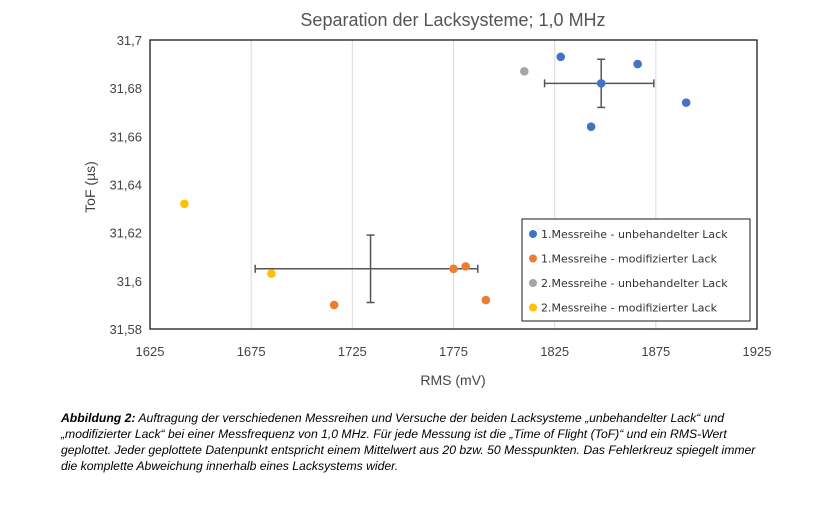 Image resolution: width=823 pixels, height=515 pixels. I want to click on x-tick-label: 1775, so click(453, 351).